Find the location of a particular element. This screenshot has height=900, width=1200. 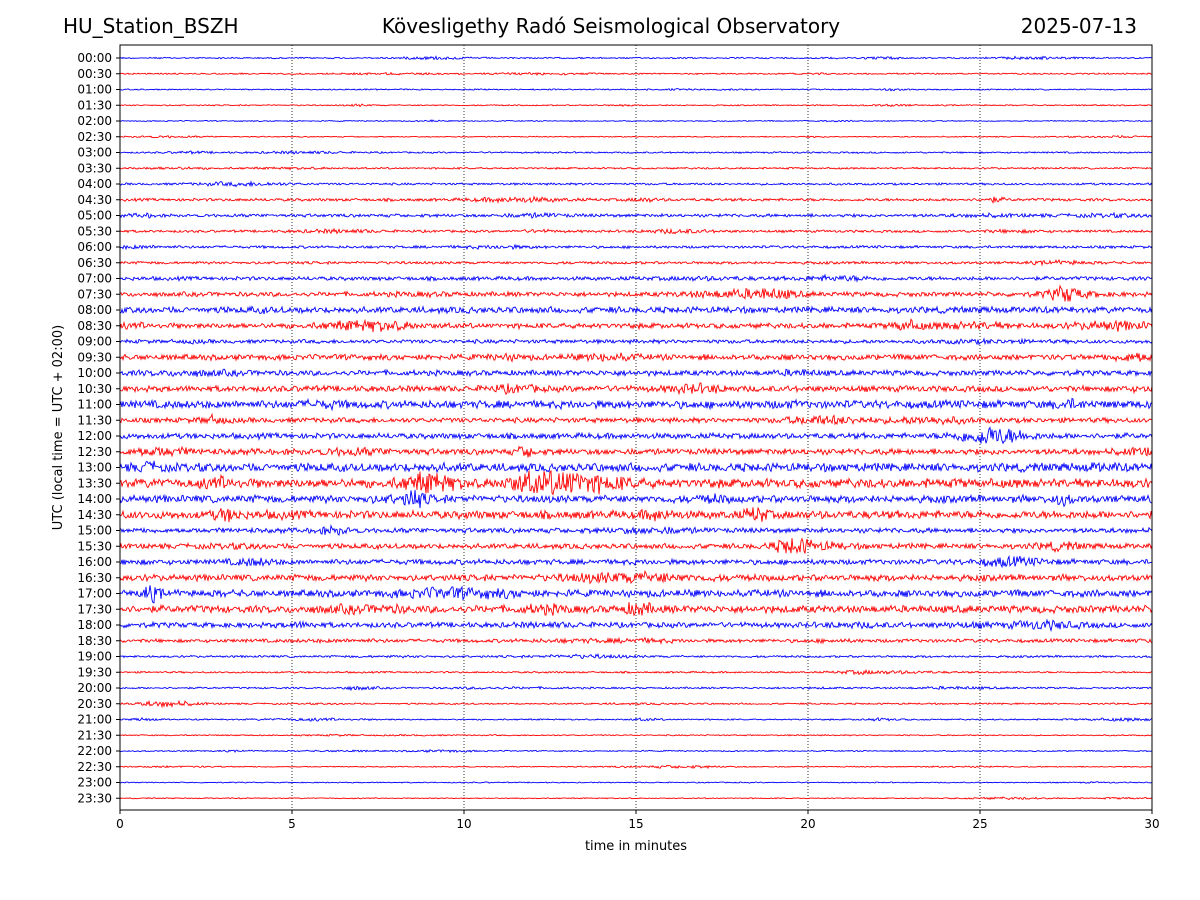

y-tick-label: 06:00 is located at coordinates (94, 247).